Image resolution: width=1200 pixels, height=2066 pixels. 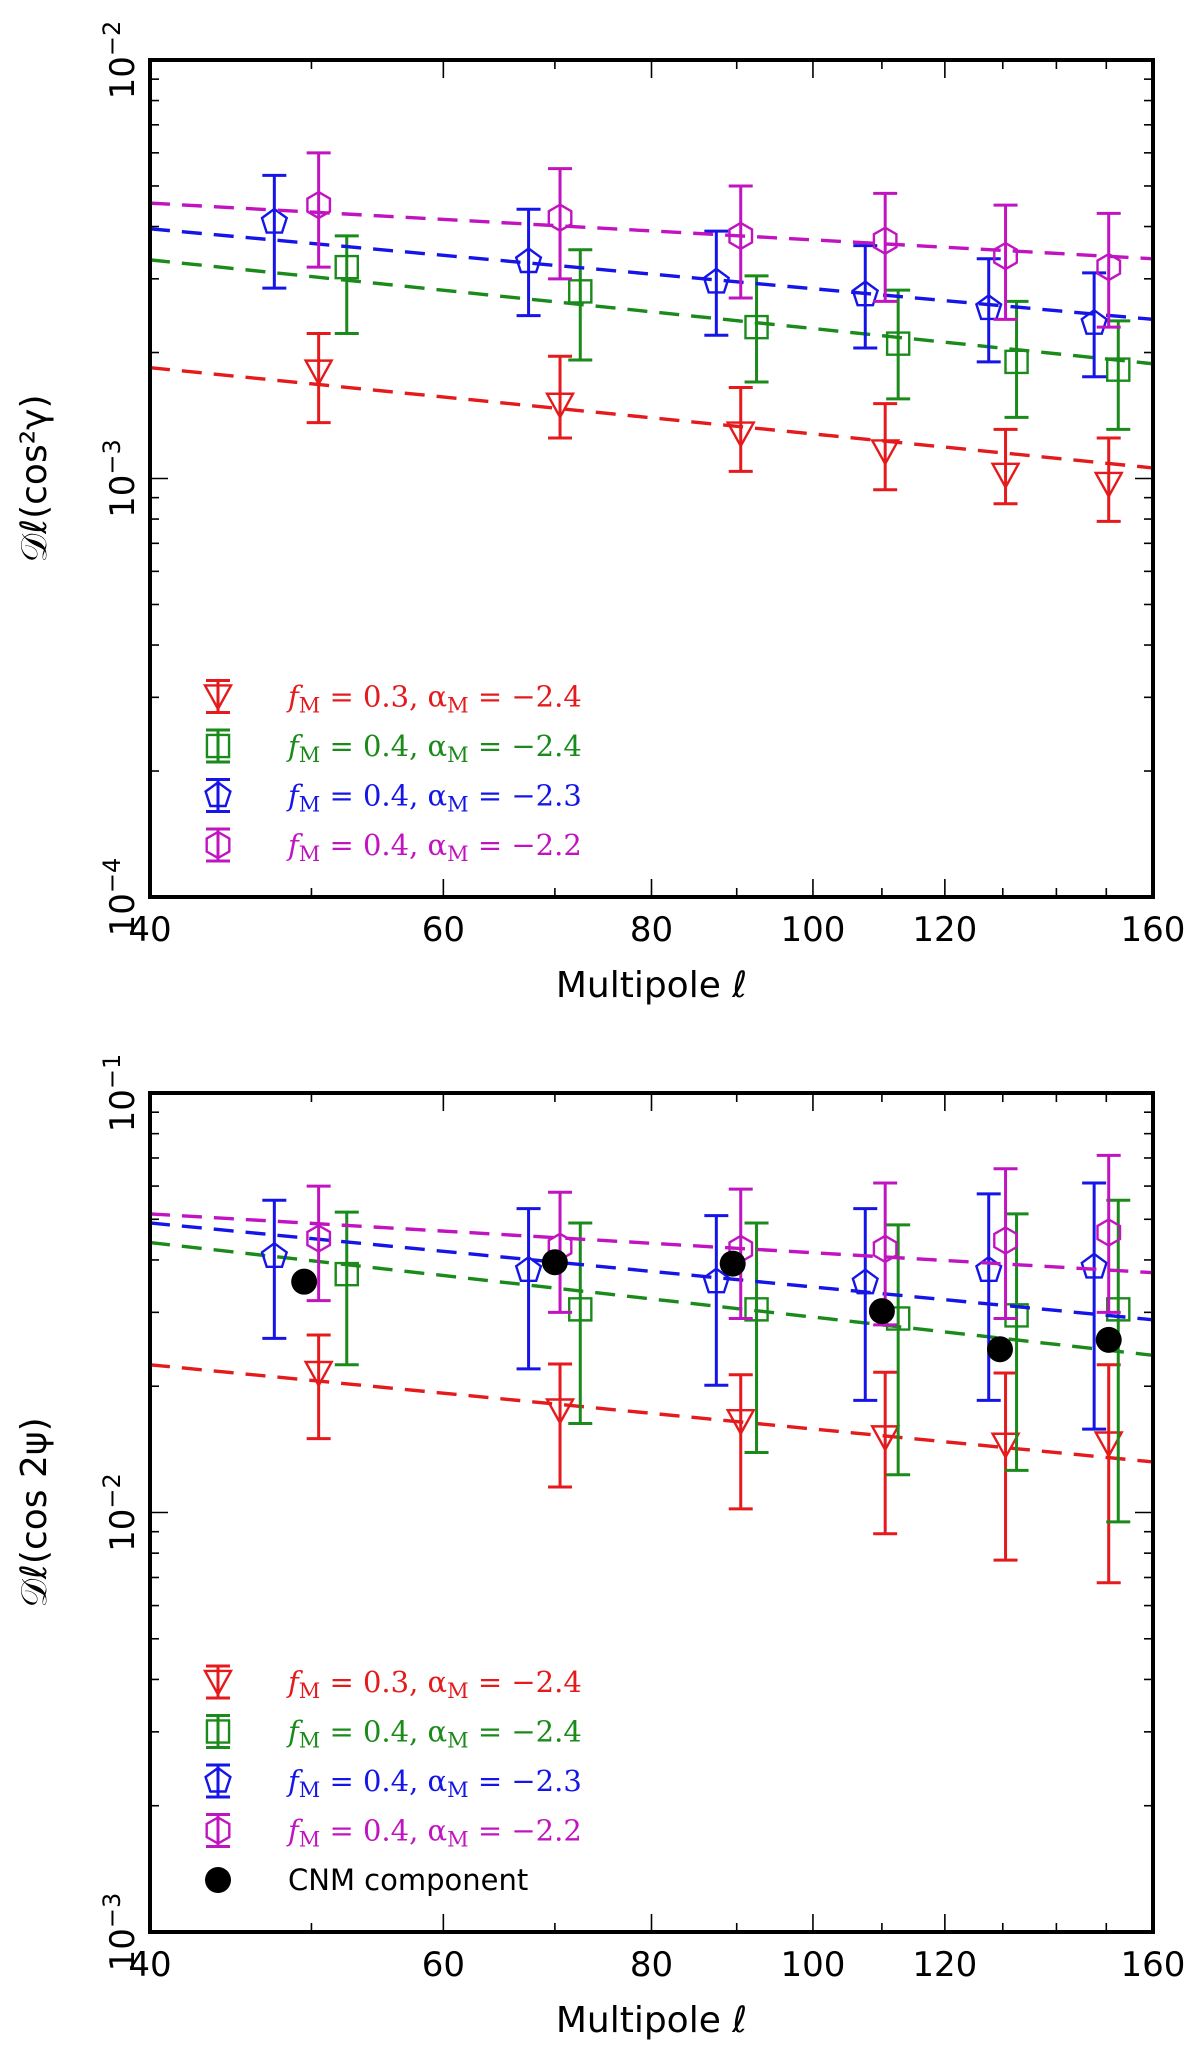 What do you see at coordinates (120, 1093) in the screenshot?
I see `y-tick-label: 10−1` at bounding box center [120, 1093].